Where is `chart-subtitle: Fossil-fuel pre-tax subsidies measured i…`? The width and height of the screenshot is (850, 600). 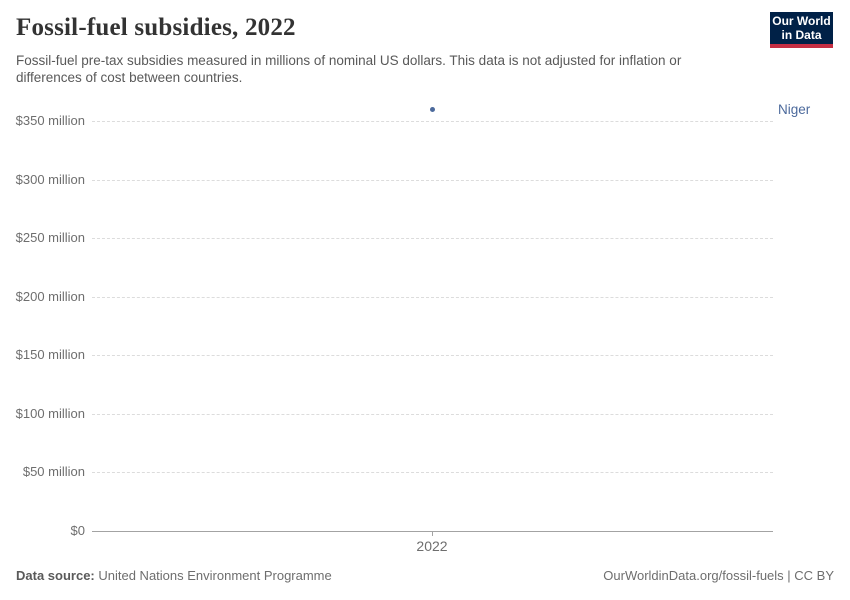 chart-subtitle: Fossil-fuel pre-tax subsidies measured i… is located at coordinates (349, 69).